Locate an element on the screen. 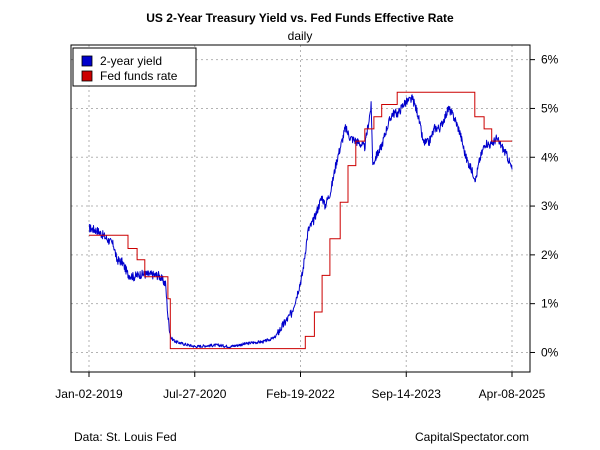  legend-box is located at coordinates (134, 67).